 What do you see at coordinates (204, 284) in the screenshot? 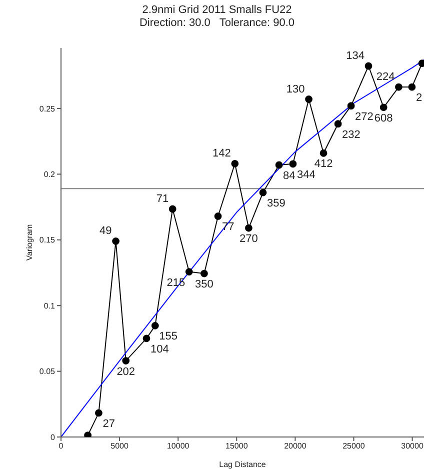
I see `annotation: 350` at bounding box center [204, 284].